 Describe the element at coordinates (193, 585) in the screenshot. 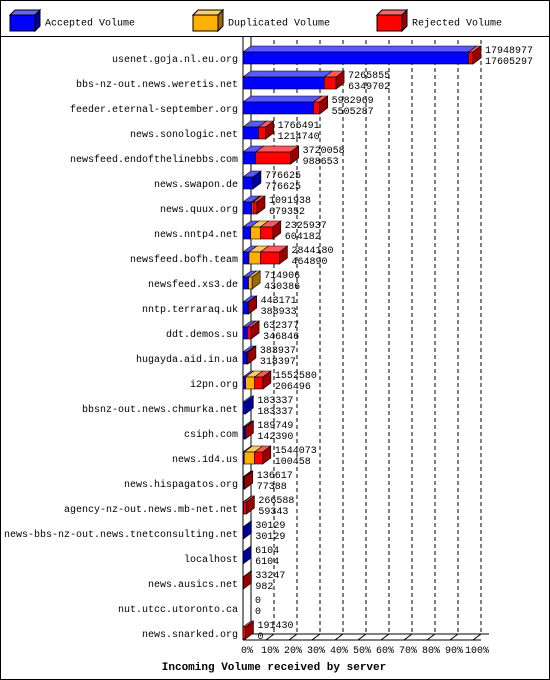

I see `y-tick-label: news.ausics.net` at that location.